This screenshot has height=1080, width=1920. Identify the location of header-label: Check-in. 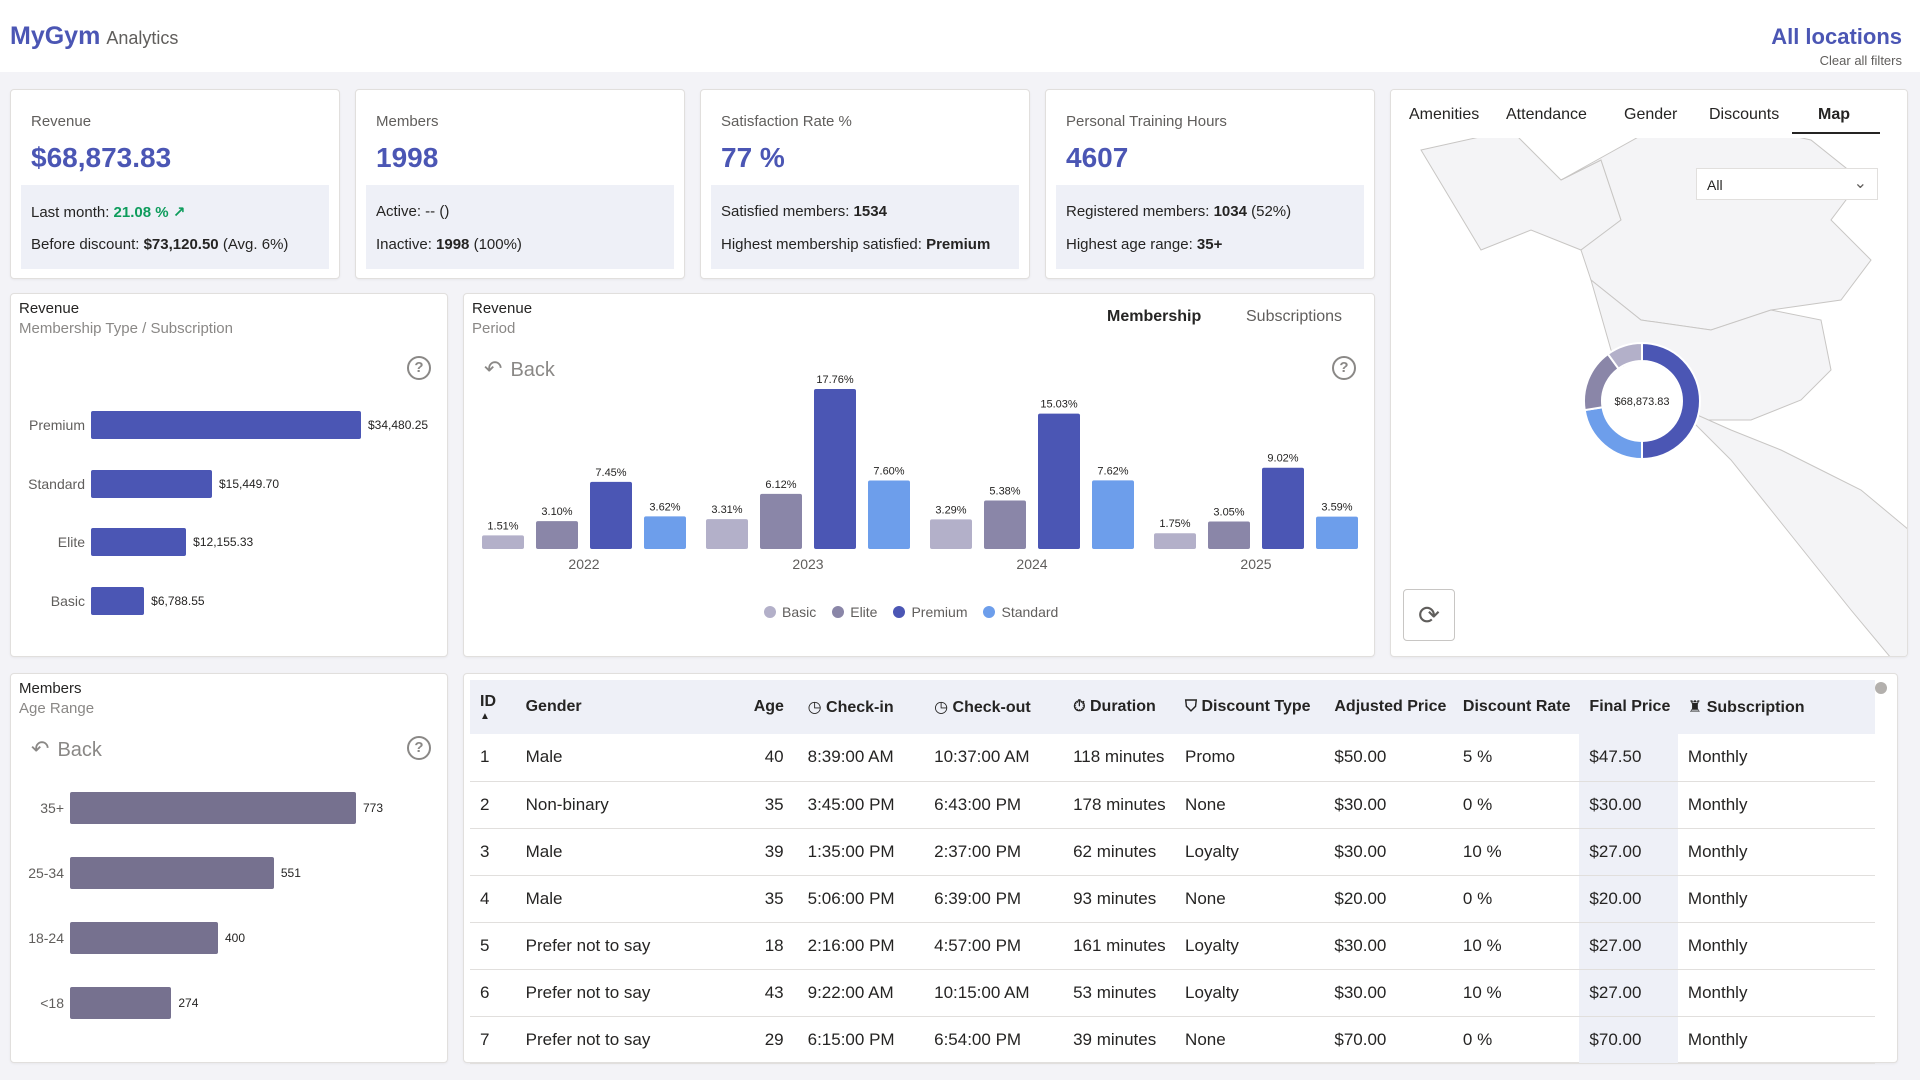
(860, 707).